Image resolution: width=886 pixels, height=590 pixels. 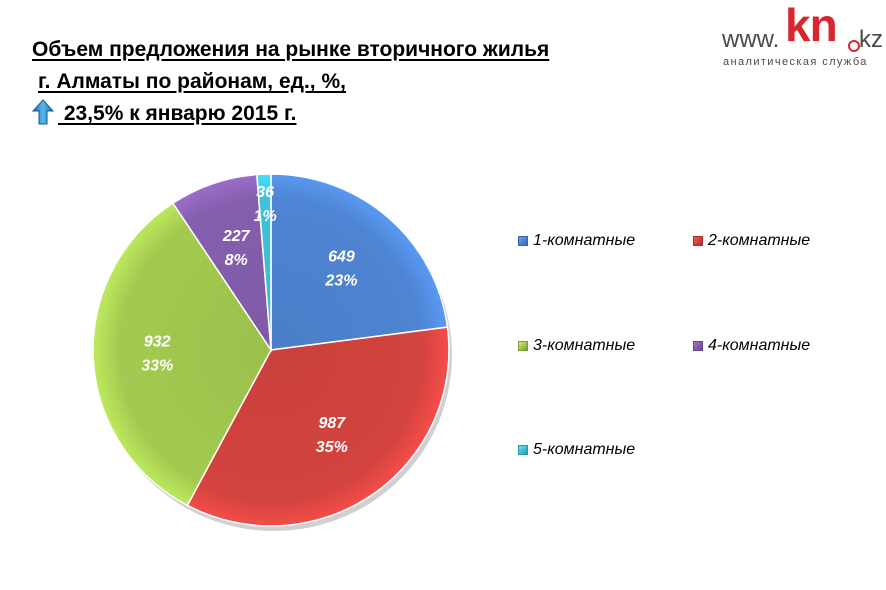 I want to click on title-line-3: 23,5% к январю 2015 г., so click(x=177, y=113).